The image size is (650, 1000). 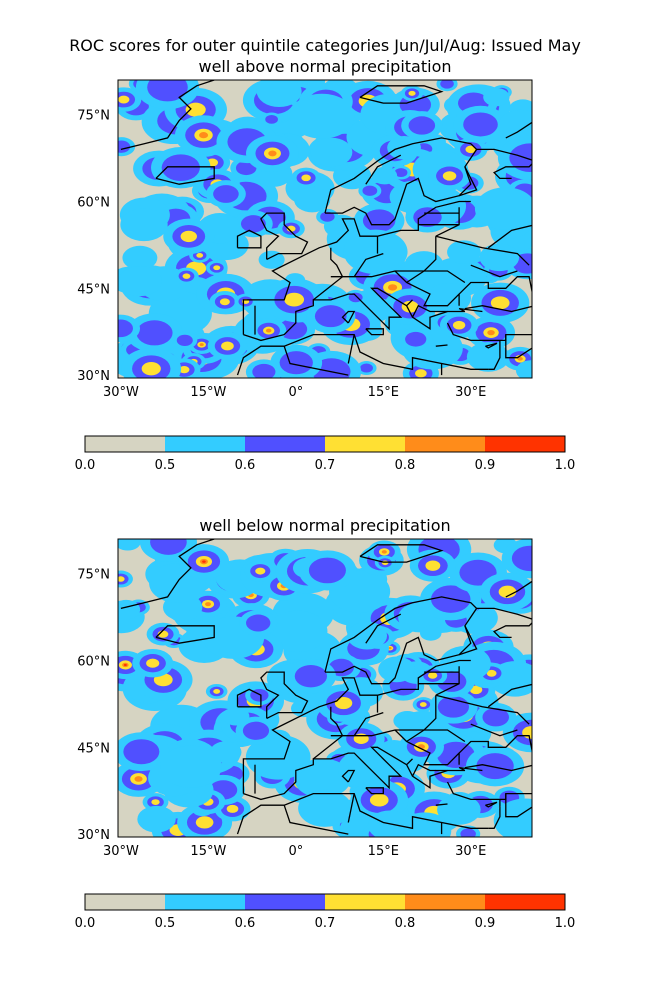 What do you see at coordinates (93, 575) in the screenshot?
I see `y-tick-label: 75°N` at bounding box center [93, 575].